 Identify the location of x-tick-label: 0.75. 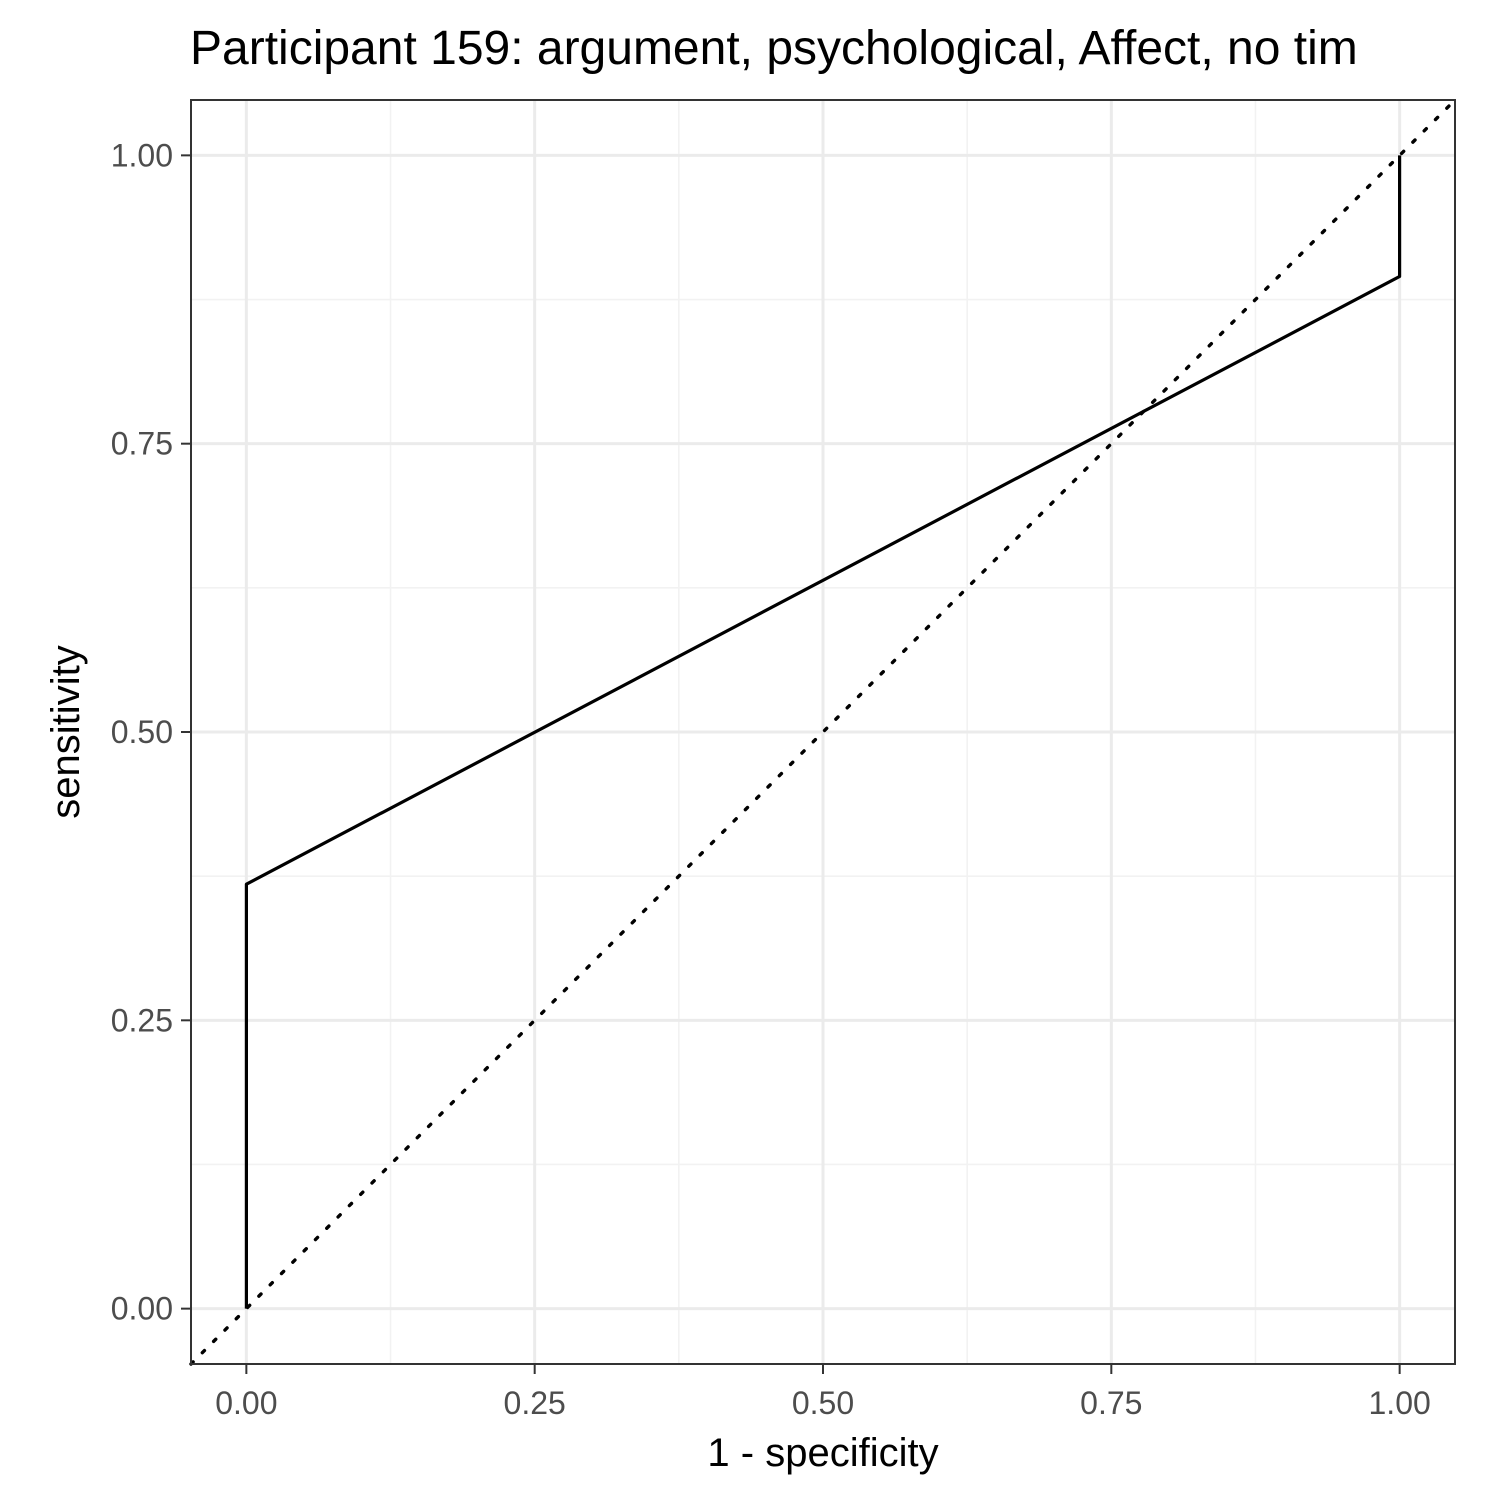
(1111, 1403).